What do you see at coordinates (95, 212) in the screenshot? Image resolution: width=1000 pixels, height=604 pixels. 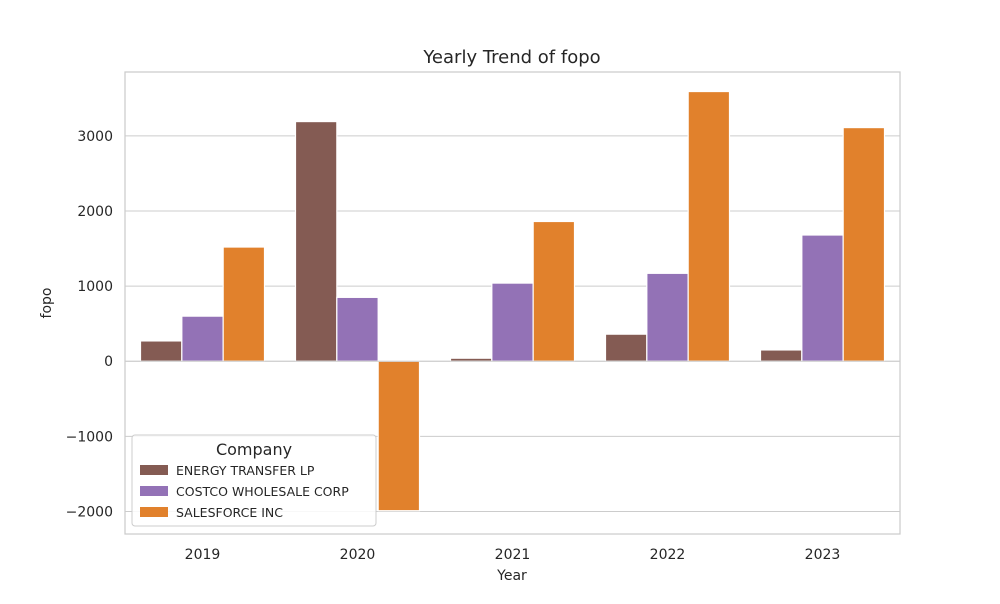 I see `y-tick-label: 2000` at bounding box center [95, 212].